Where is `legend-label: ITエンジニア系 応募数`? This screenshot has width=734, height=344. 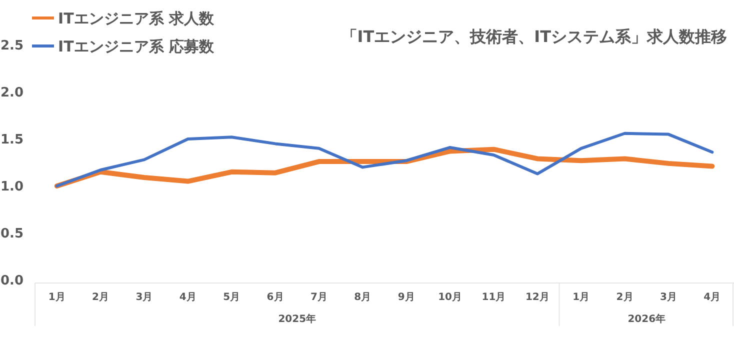 legend-label: ITエンジニア系 応募数 is located at coordinates (137, 46).